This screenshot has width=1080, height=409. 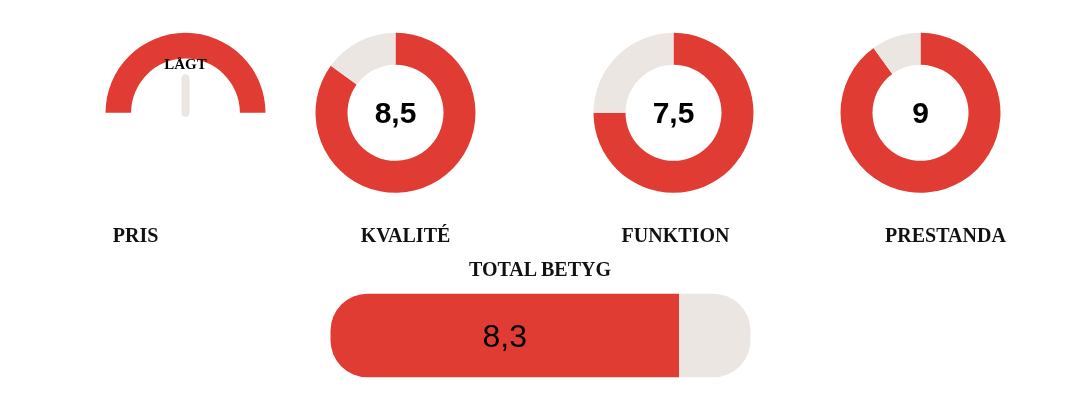 I want to click on text: FUNKTION, so click(x=675, y=234).